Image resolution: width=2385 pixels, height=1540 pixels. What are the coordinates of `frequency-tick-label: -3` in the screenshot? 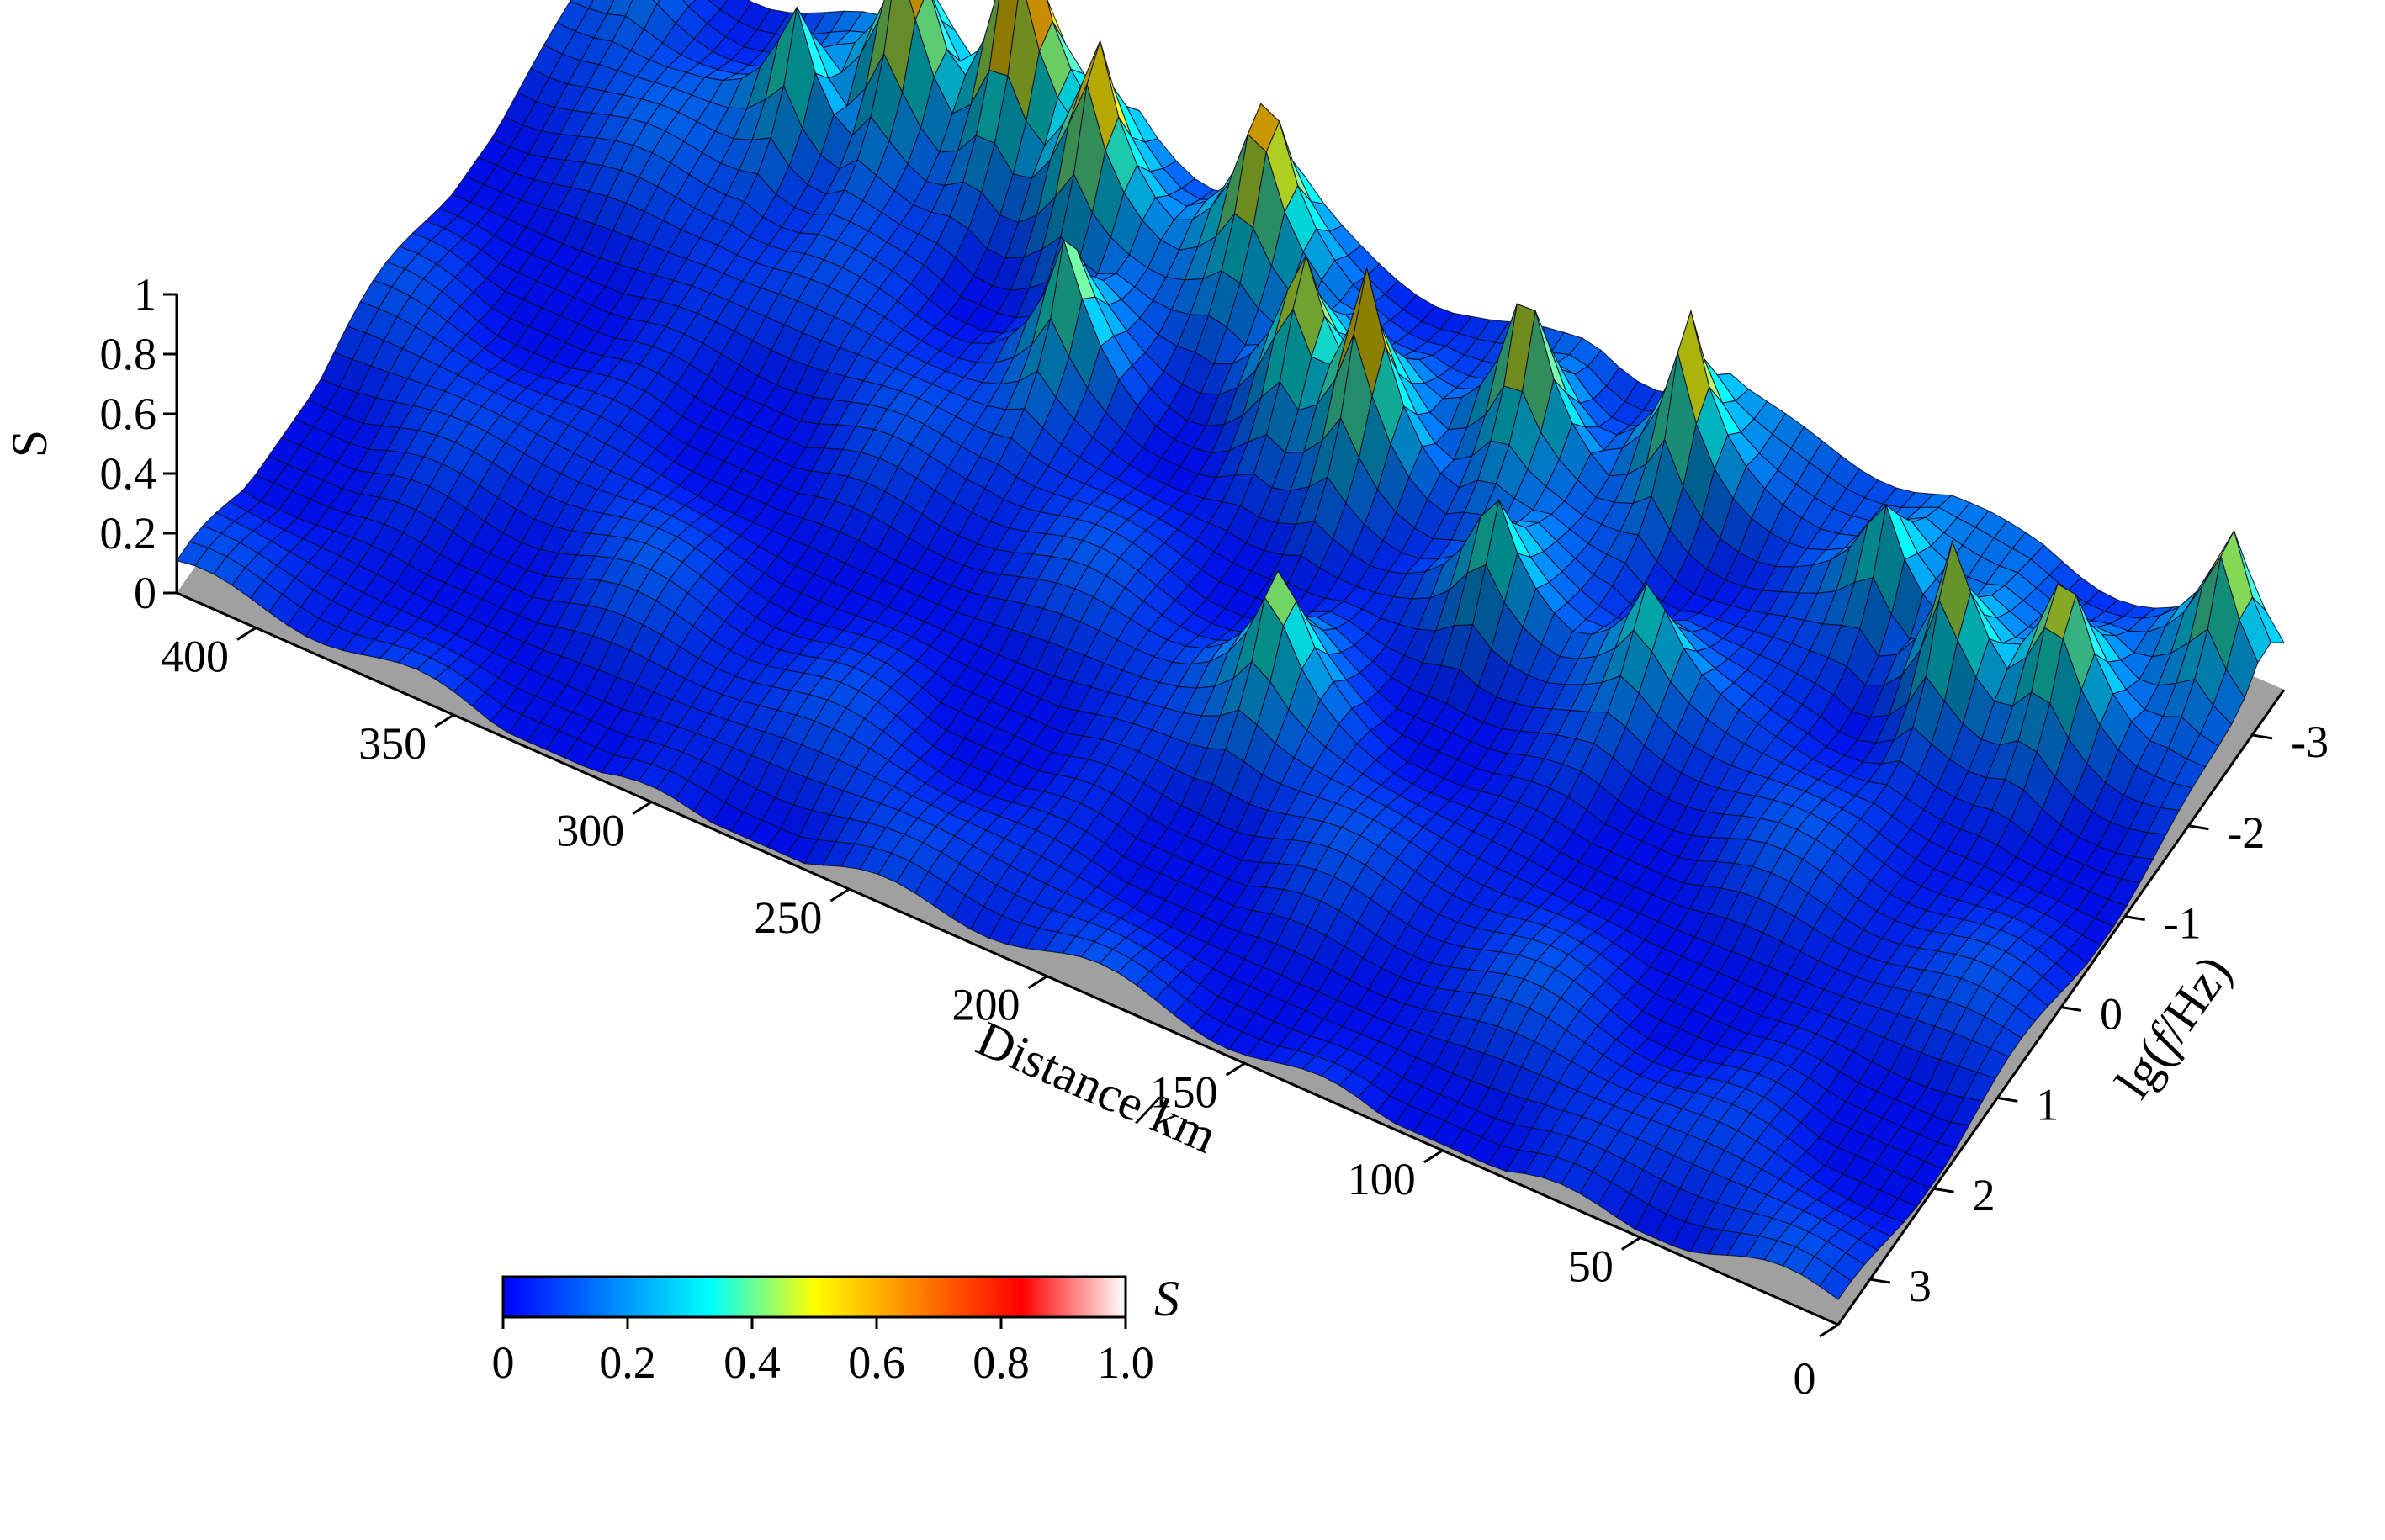 It's located at (2310, 742).